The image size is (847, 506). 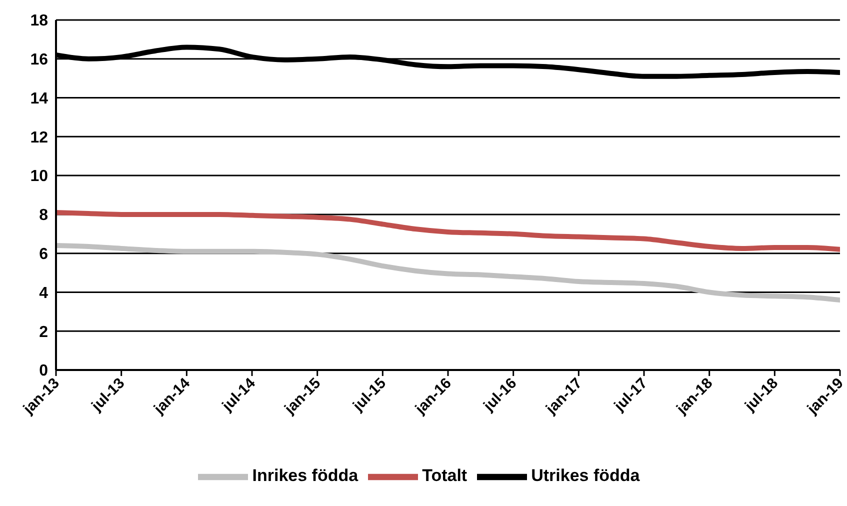 What do you see at coordinates (39, 177) in the screenshot?
I see `y-tick-label: 10` at bounding box center [39, 177].